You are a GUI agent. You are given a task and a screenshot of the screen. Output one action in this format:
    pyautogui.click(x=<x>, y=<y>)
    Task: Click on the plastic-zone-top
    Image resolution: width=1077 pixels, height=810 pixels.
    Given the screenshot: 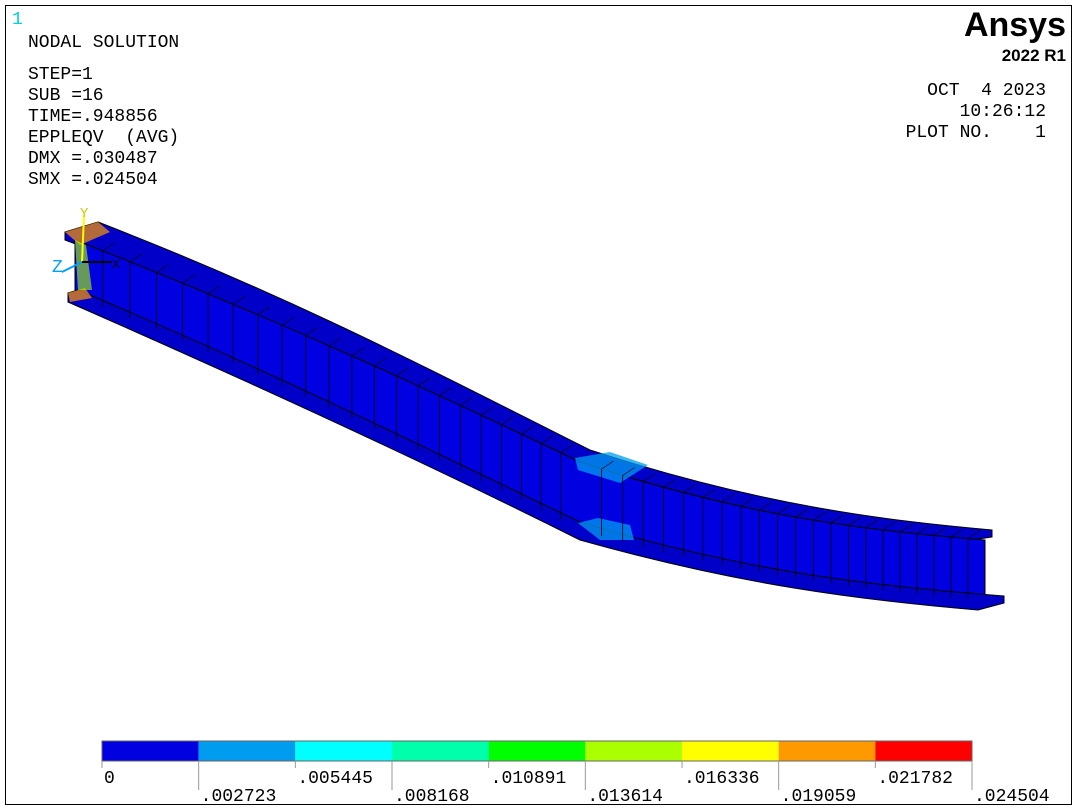 What is the action you would take?
    pyautogui.click(x=611, y=467)
    